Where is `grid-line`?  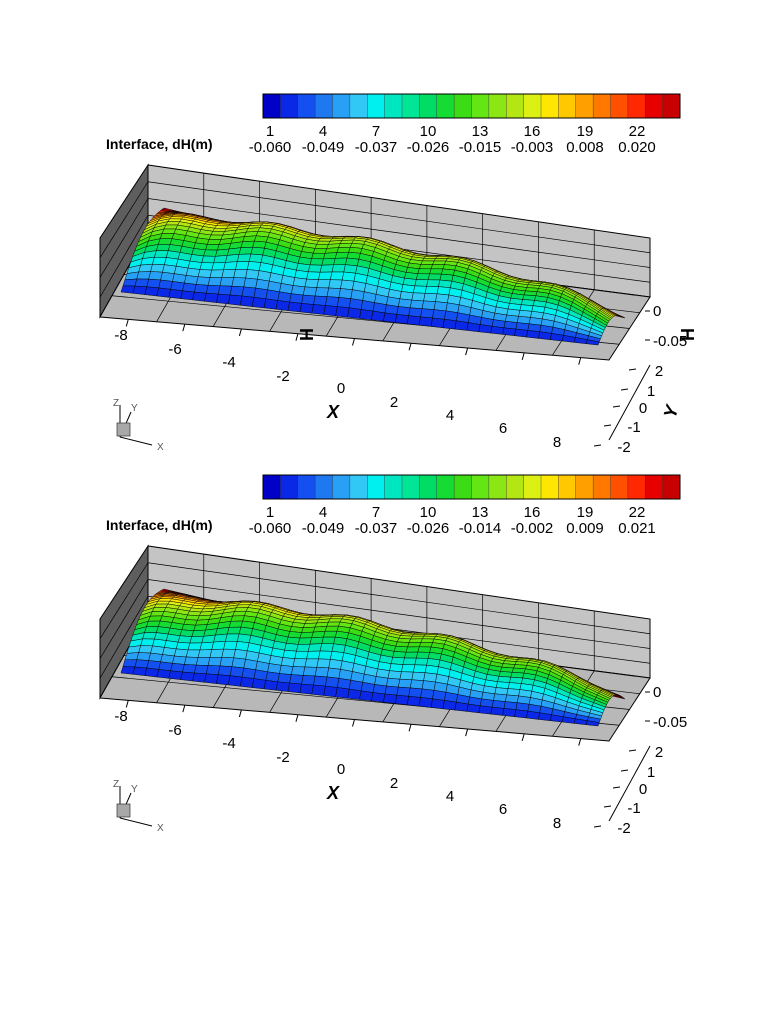
grid-line is located at coordinates (124, 256).